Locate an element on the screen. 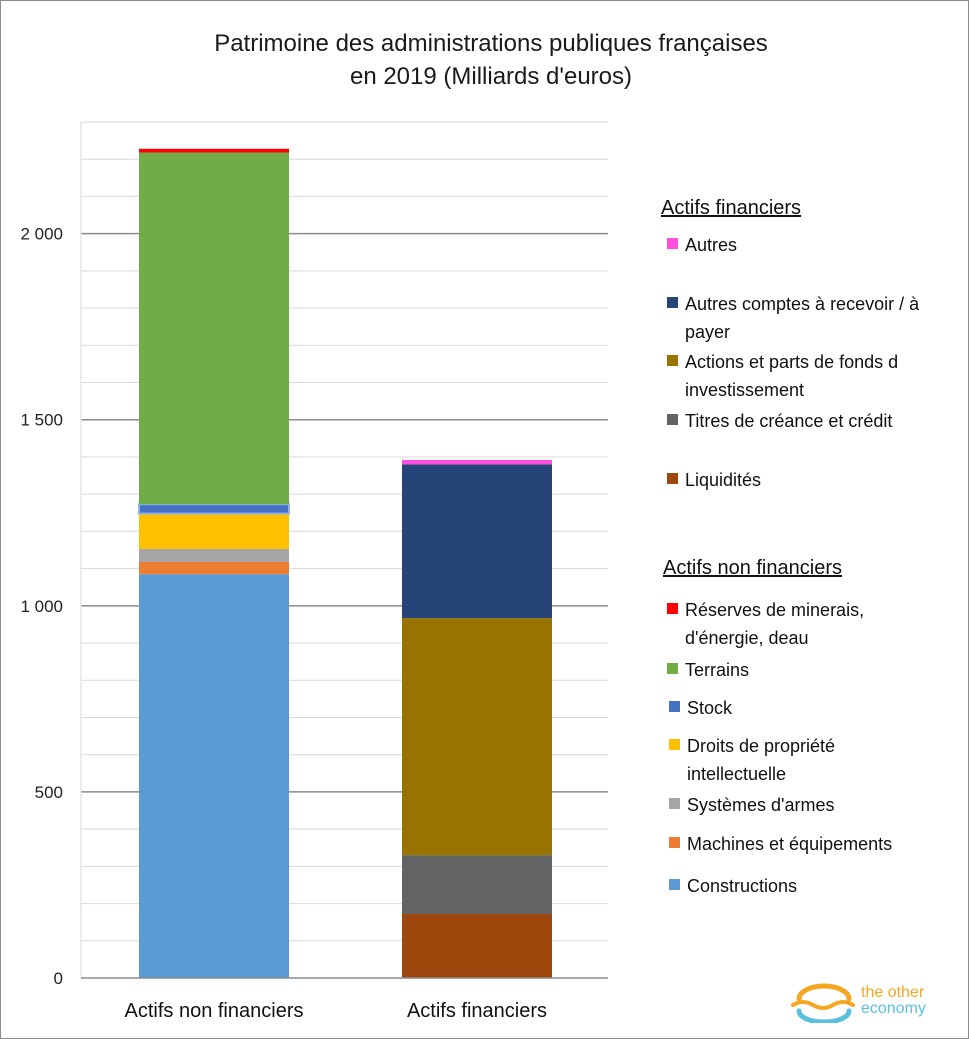 The height and width of the screenshot is (1039, 969). legend-item: Terrains is located at coordinates (813, 670).